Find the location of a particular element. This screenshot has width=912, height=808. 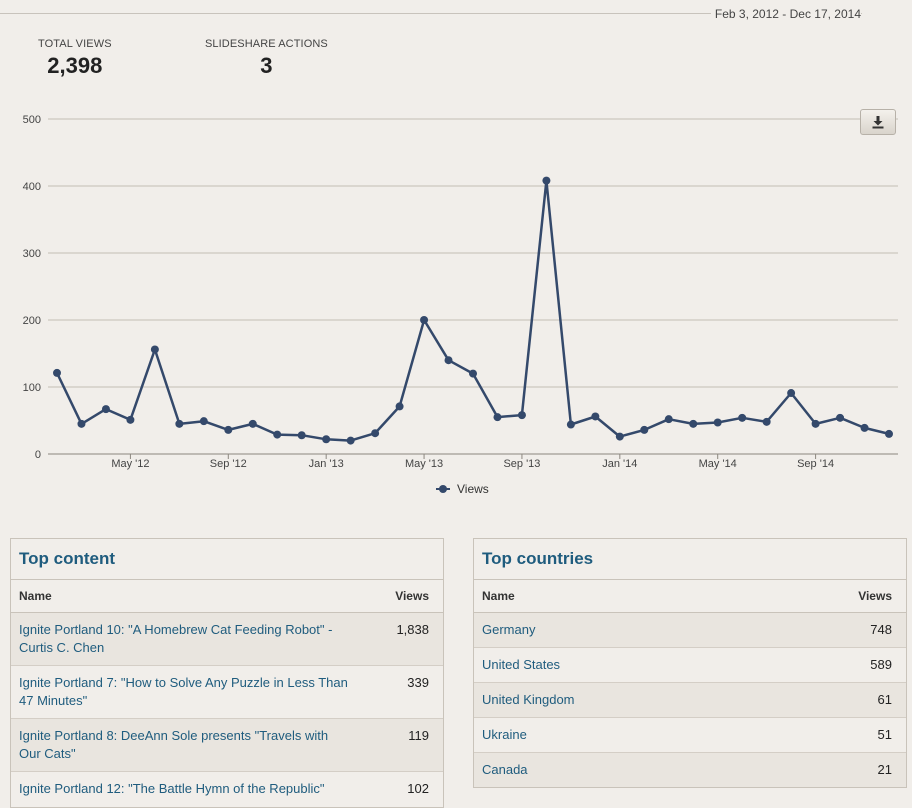

download-icon is located at coordinates (878, 122).